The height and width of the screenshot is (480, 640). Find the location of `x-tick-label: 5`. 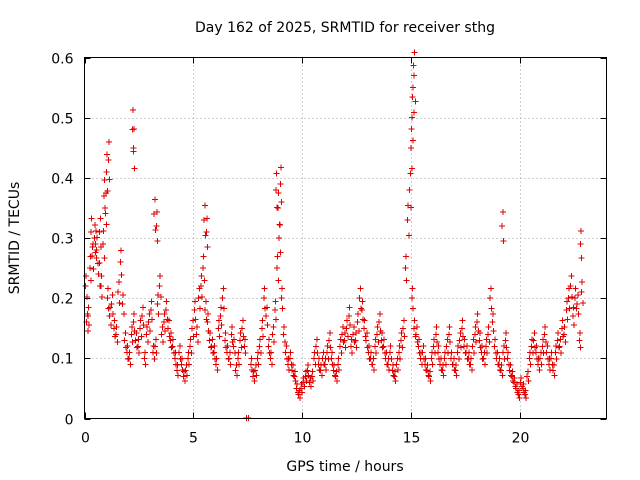

x-tick-label: 5 is located at coordinates (193, 439).